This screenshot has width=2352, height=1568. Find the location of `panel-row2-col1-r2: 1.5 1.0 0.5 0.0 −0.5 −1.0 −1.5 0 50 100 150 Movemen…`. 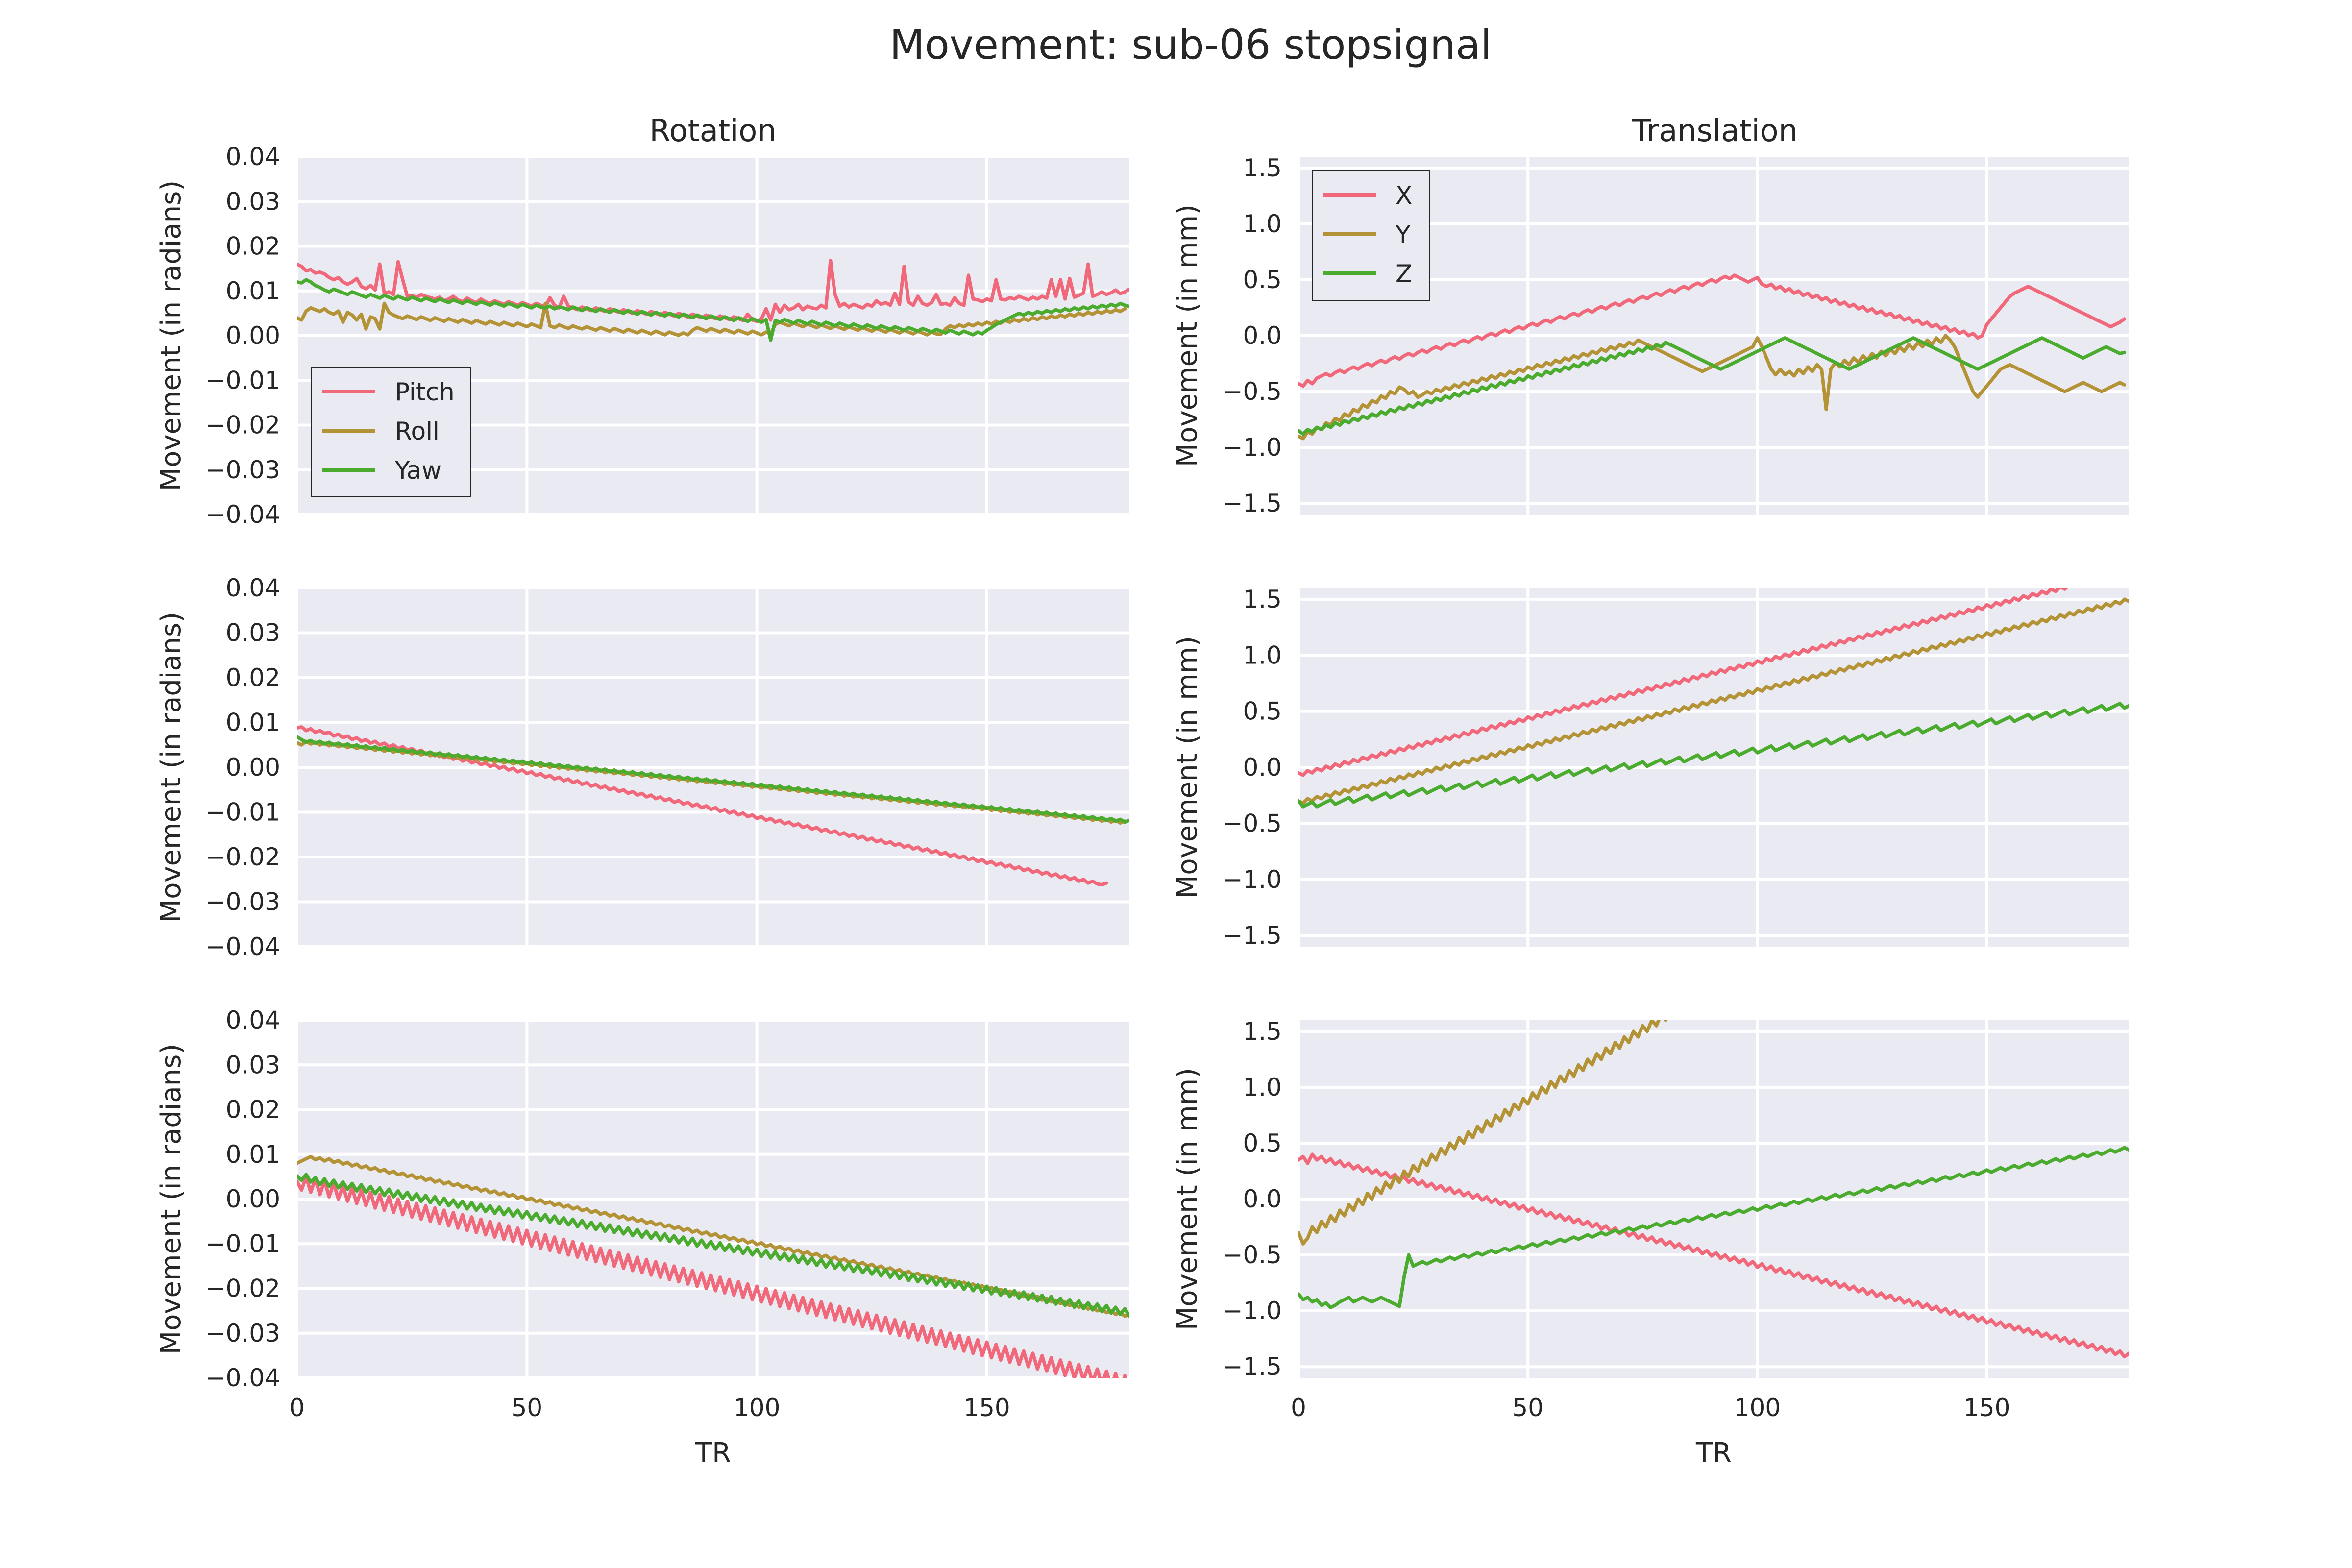

panel-row2-col1-r2: 1.5 1.0 0.5 0.0 −0.5 −1.0 −1.5 0 50 100 150 Movemen… is located at coordinates (1650, 1243).